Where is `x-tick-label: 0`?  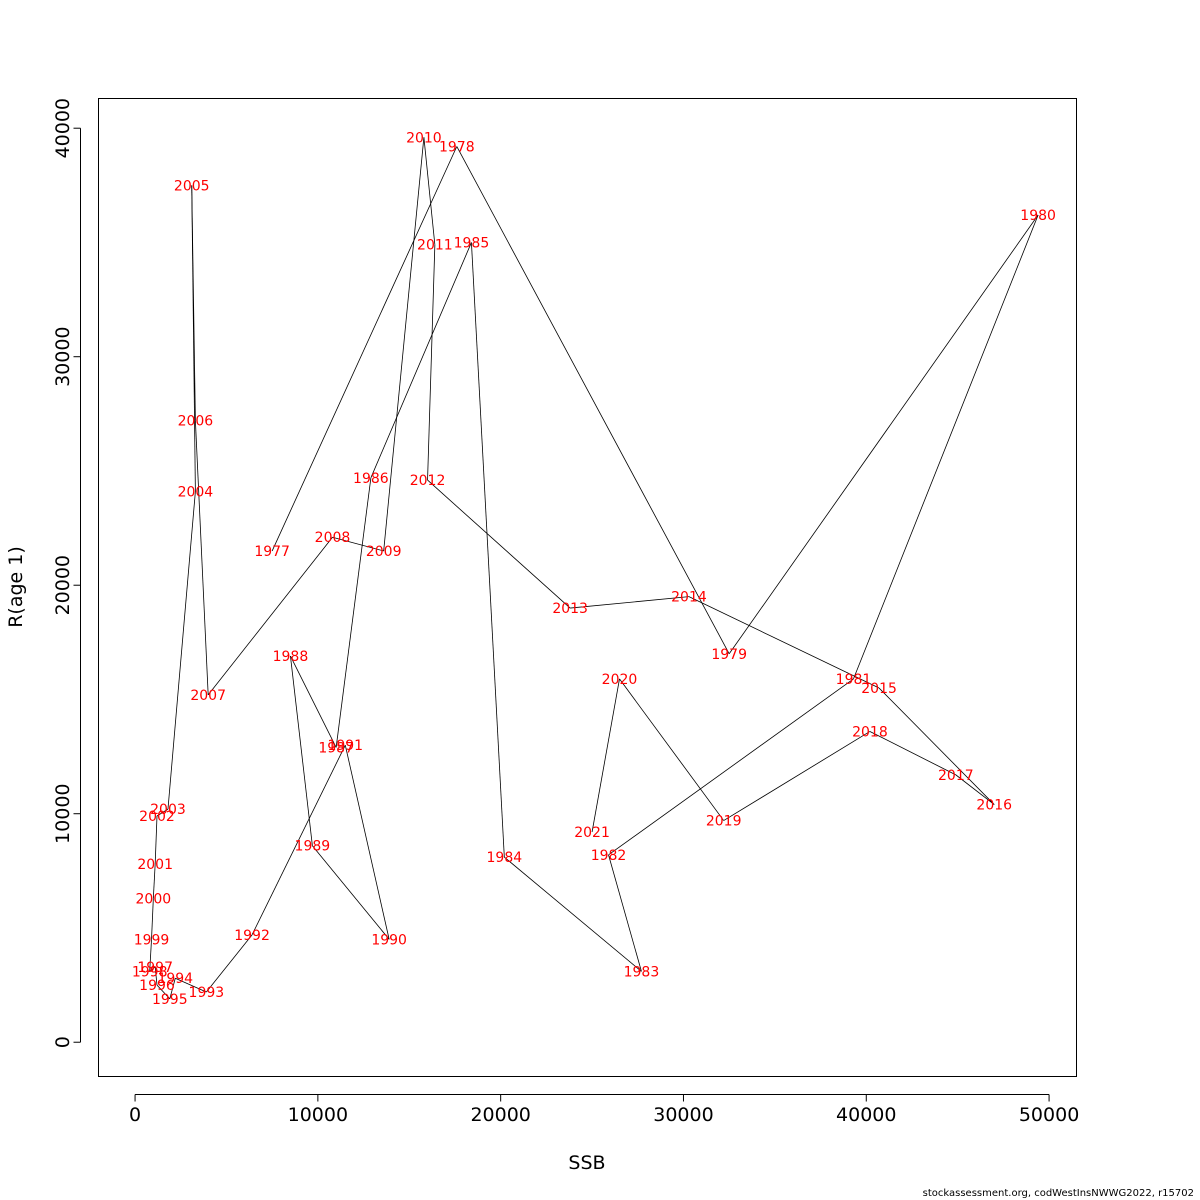 x-tick-label: 0 is located at coordinates (135, 1115).